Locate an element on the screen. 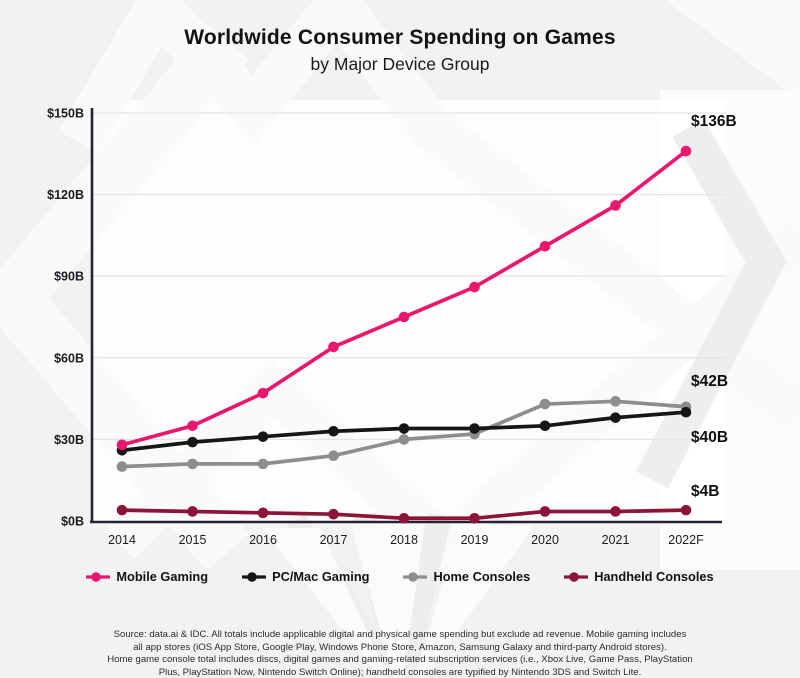  x-tick-label: 2022F is located at coordinates (686, 540).